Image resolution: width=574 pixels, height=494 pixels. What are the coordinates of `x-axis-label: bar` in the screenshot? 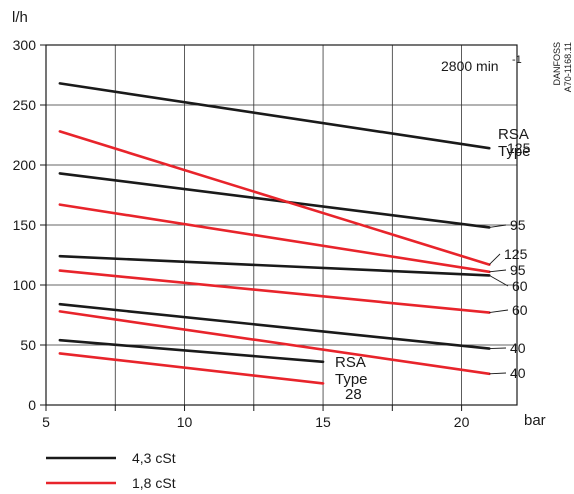 It's located at (535, 420).